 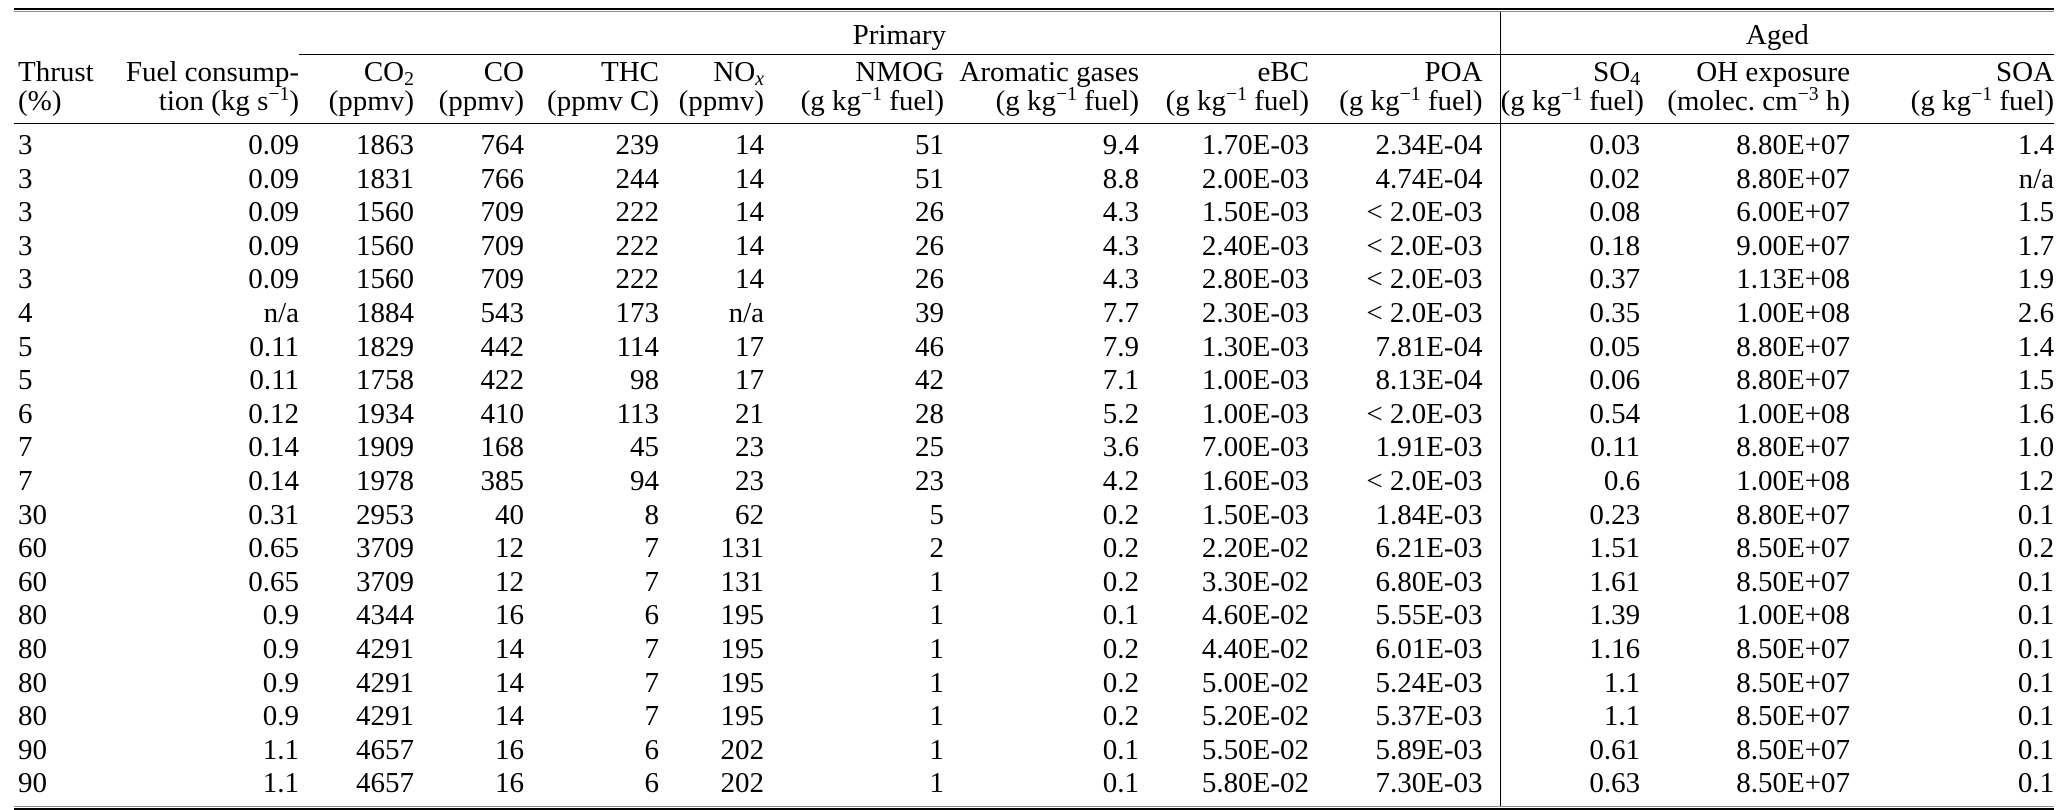 I want to click on cell-poa: 7.30E-03, so click(x=1429, y=783).